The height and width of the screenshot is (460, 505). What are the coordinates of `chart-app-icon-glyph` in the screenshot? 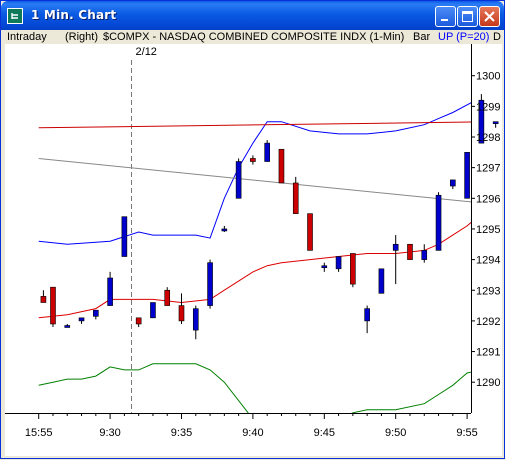 It's located at (14, 16).